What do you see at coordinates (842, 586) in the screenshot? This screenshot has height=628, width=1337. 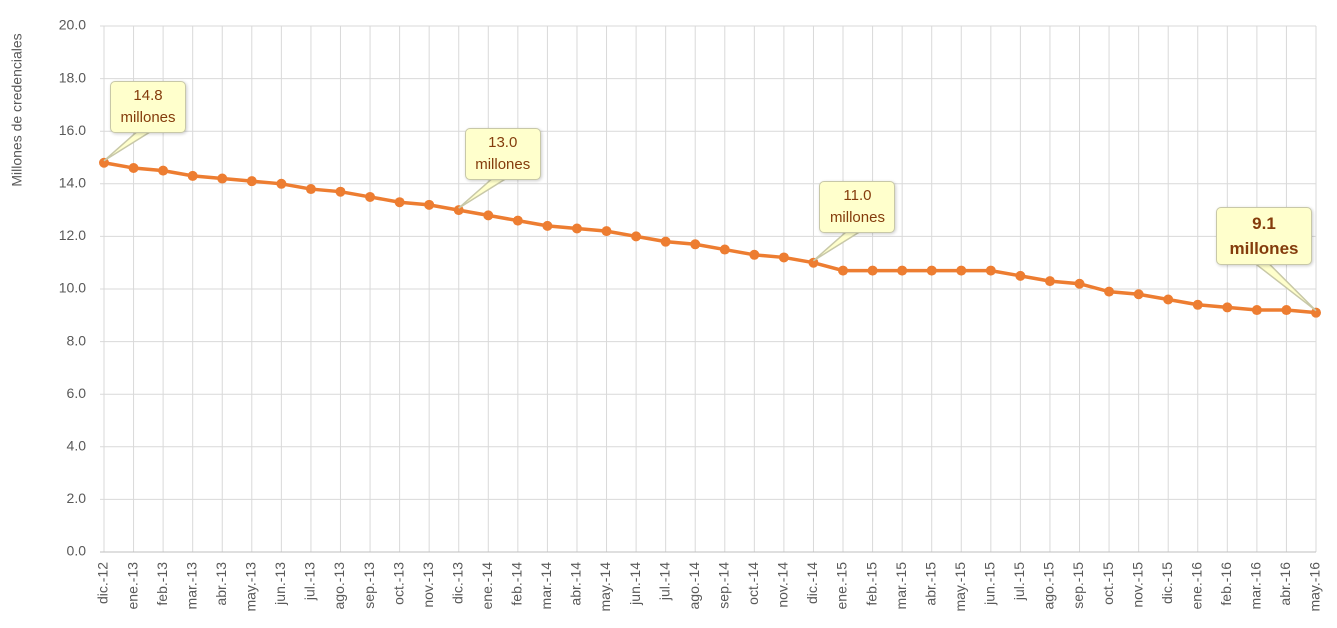 I see `x-tick-label: ene.-15` at bounding box center [842, 586].